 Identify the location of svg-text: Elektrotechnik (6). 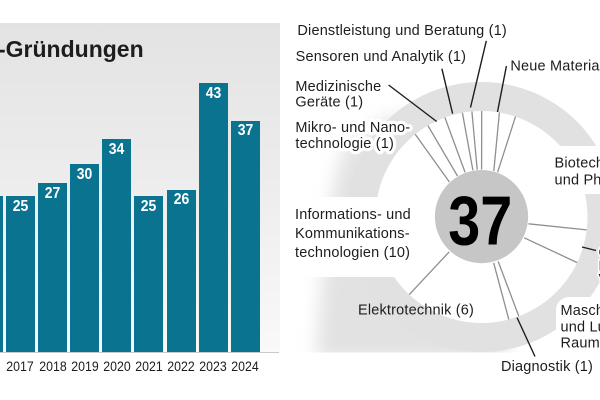
(416, 311).